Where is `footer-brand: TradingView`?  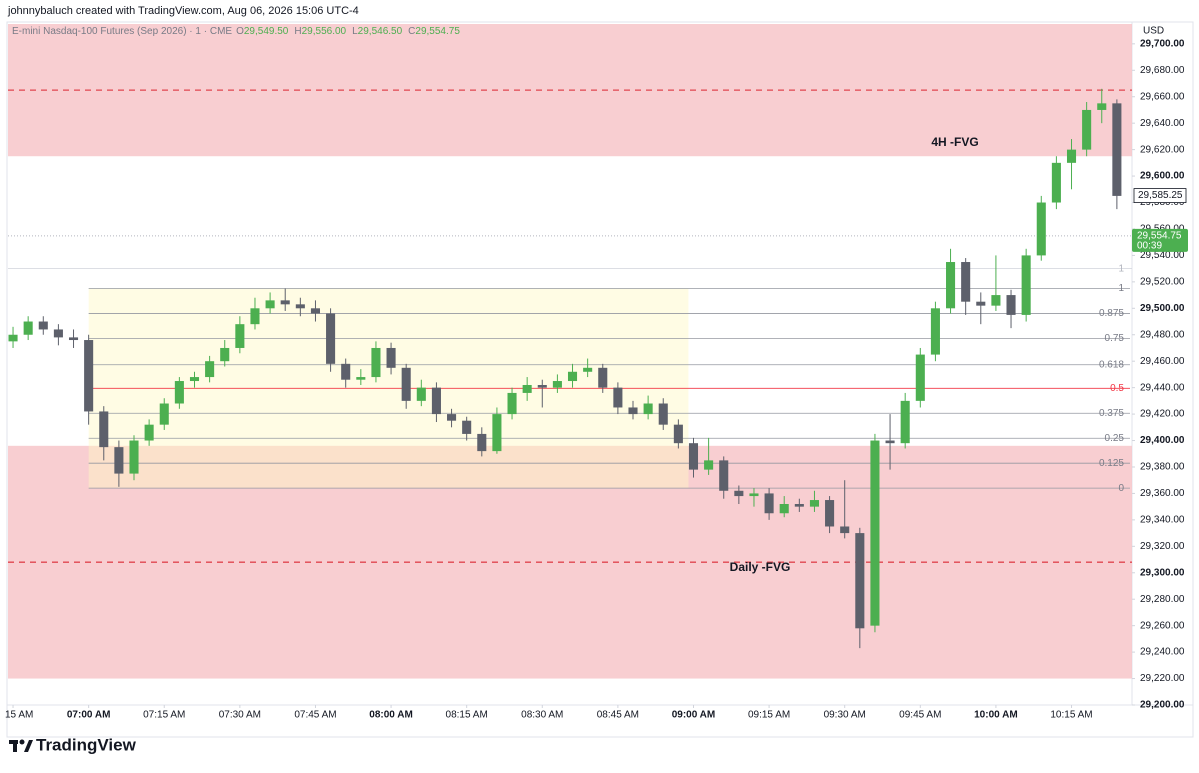
footer-brand: TradingView is located at coordinates (86, 744).